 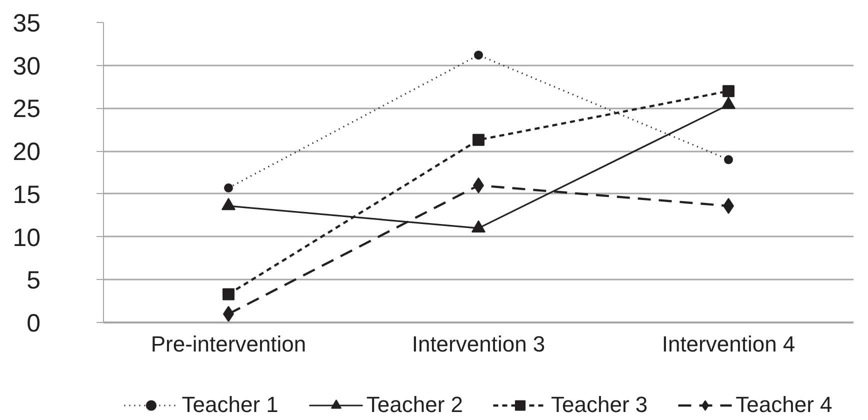 I want to click on x-tick-label: Intervention 3, so click(x=479, y=344).